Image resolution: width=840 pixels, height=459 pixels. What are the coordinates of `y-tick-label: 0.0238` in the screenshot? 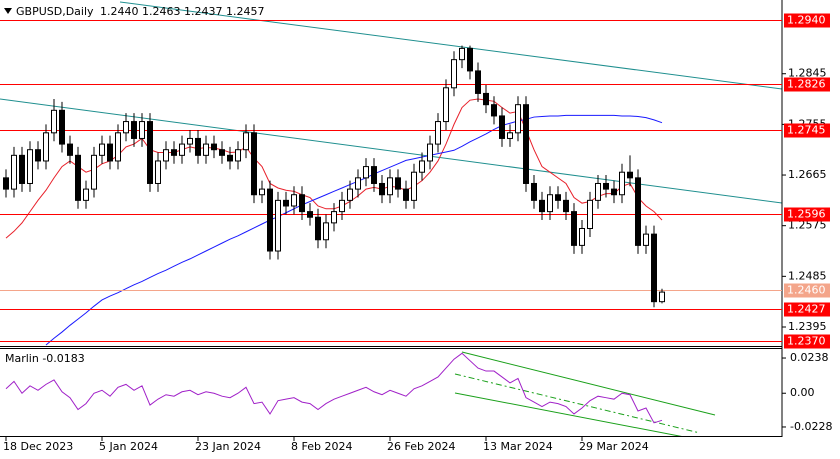 It's located at (809, 357).